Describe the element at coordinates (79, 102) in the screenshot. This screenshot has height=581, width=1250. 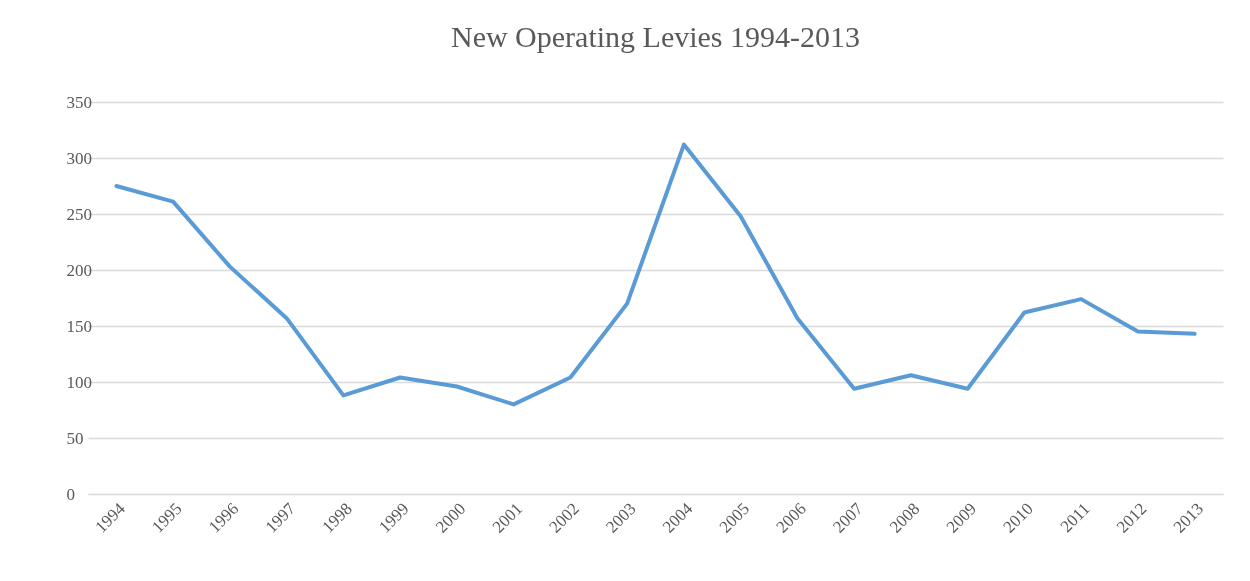
I see `y-tick-label: 350` at that location.